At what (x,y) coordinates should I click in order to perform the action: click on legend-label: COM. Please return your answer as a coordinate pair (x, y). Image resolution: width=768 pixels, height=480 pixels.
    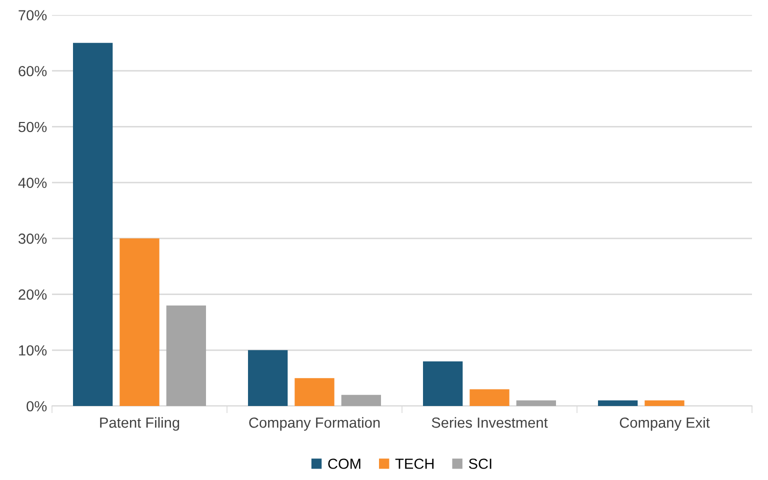
    Looking at the image, I should click on (344, 463).